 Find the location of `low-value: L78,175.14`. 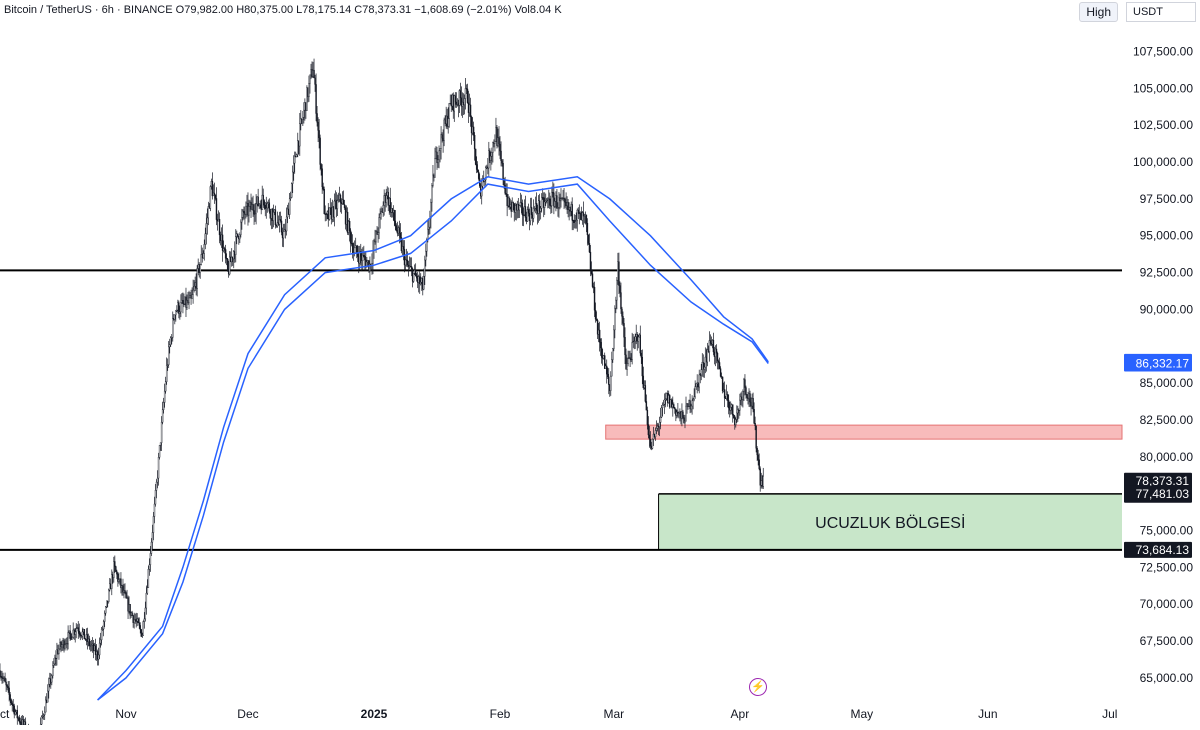

low-value: L78,175.14 is located at coordinates (324, 10).